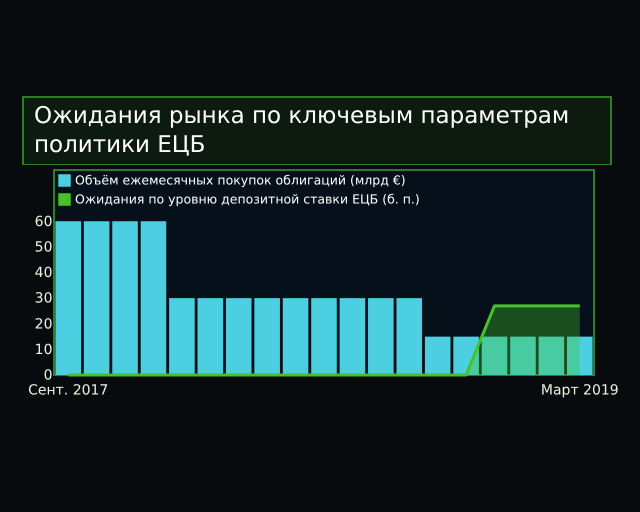 Image resolution: width=640 pixels, height=512 pixels. I want to click on chart-title: Ожидания рынка по ключевым параметрам политики ЕЦБ, so click(317, 131).